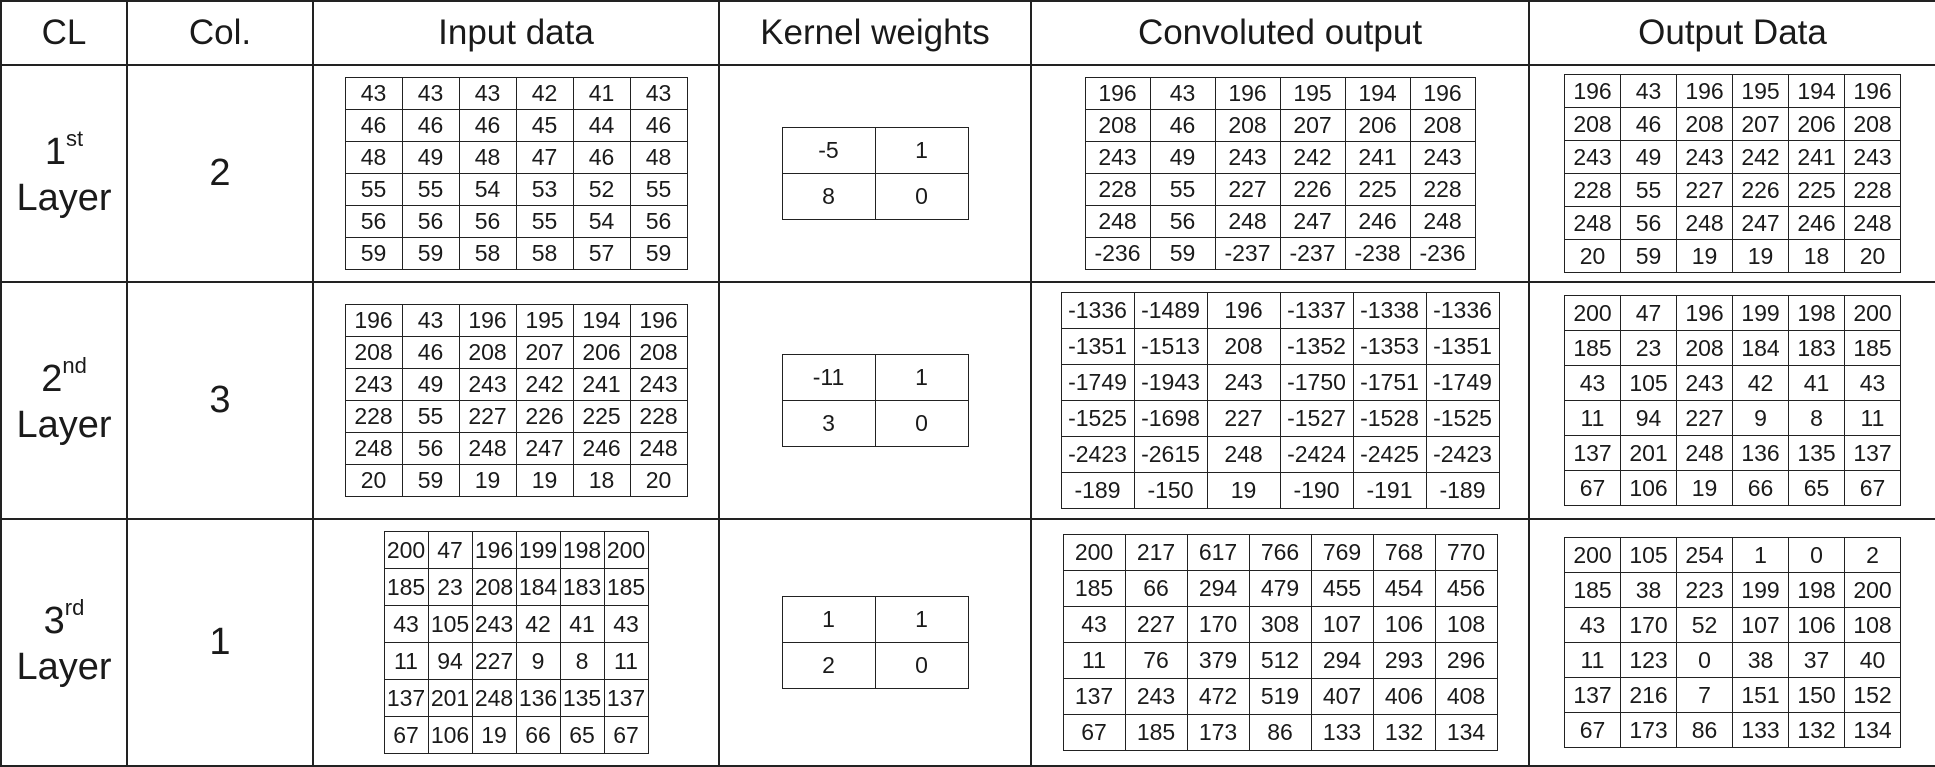  Describe the element at coordinates (55, 151) in the screenshot. I see `layer-number: 1` at that location.